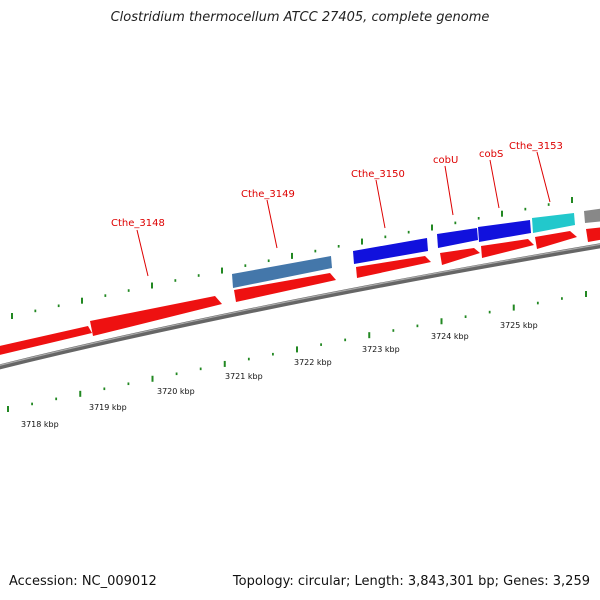  Describe the element at coordinates (450, 336) in the screenshot. I see `kbp-label-3724: 3724 kbp` at that location.